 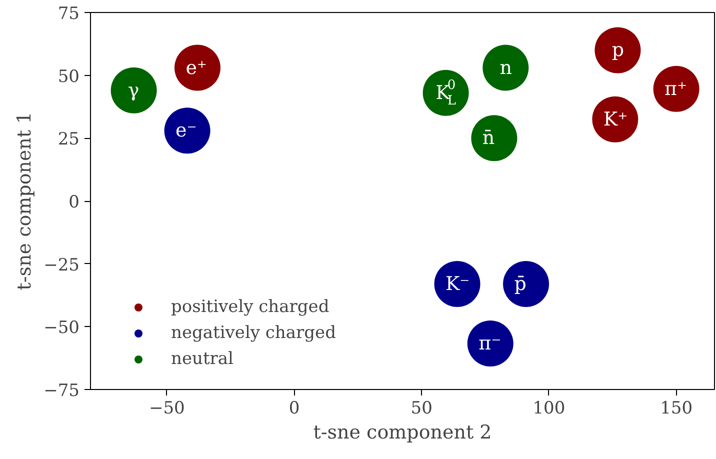 I want to click on x-tick-label: 100, so click(x=549, y=408).